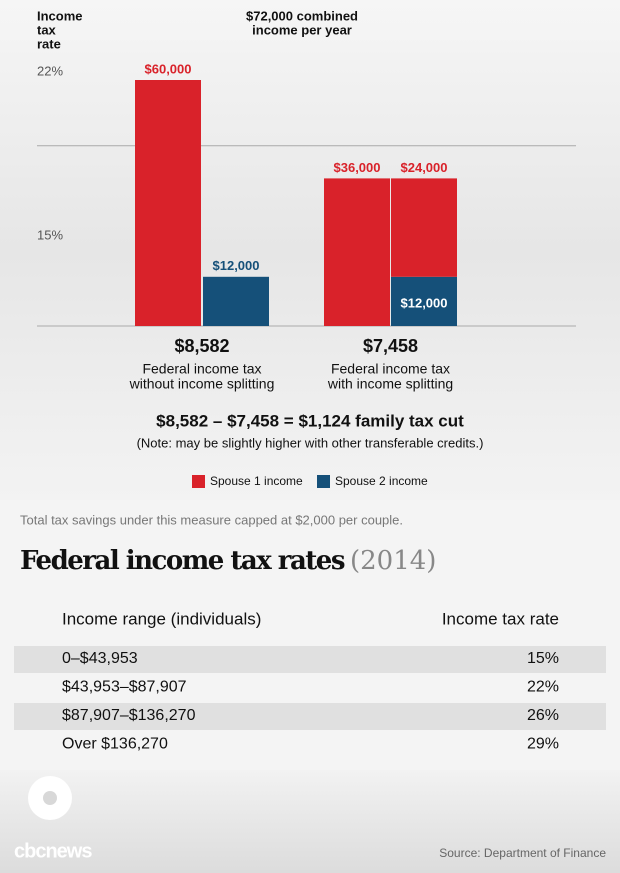  I want to click on group-total: $7,458, so click(390, 346).